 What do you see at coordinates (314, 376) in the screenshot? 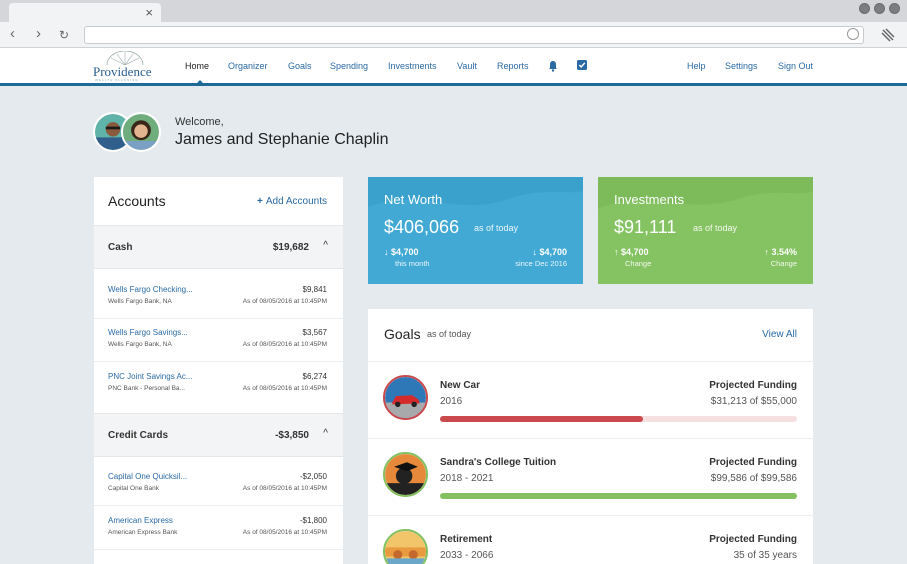
I see `account-balance: $6,274` at bounding box center [314, 376].